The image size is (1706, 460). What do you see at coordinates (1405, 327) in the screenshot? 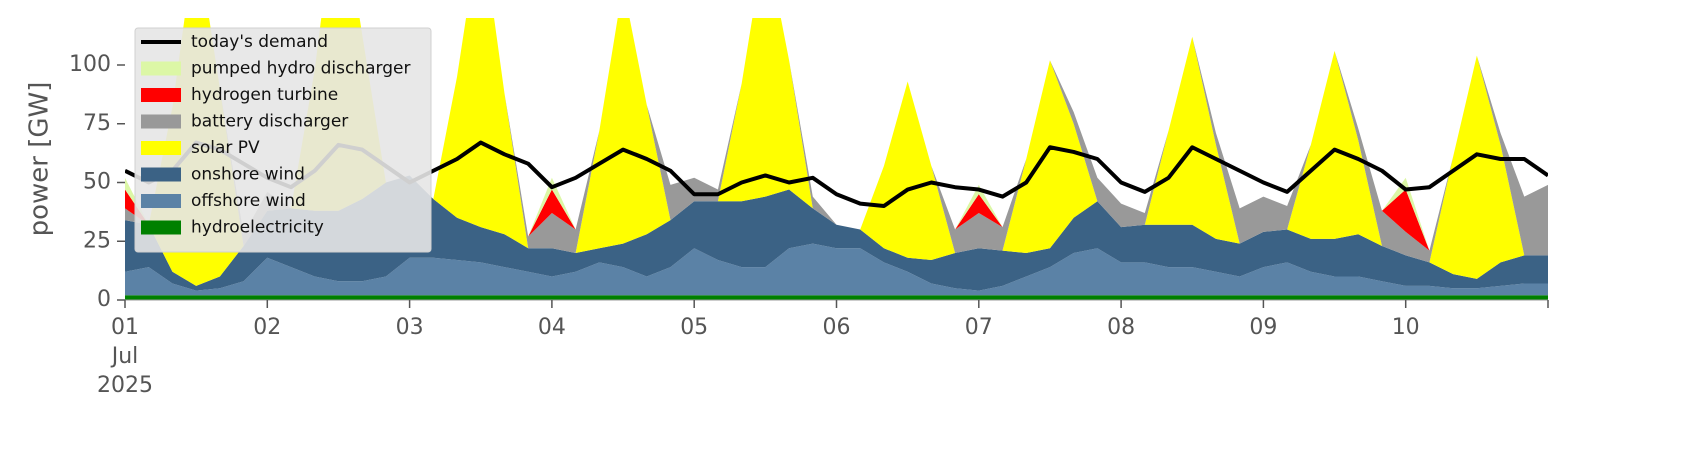
I see `x-tick-label: 10` at bounding box center [1405, 327].